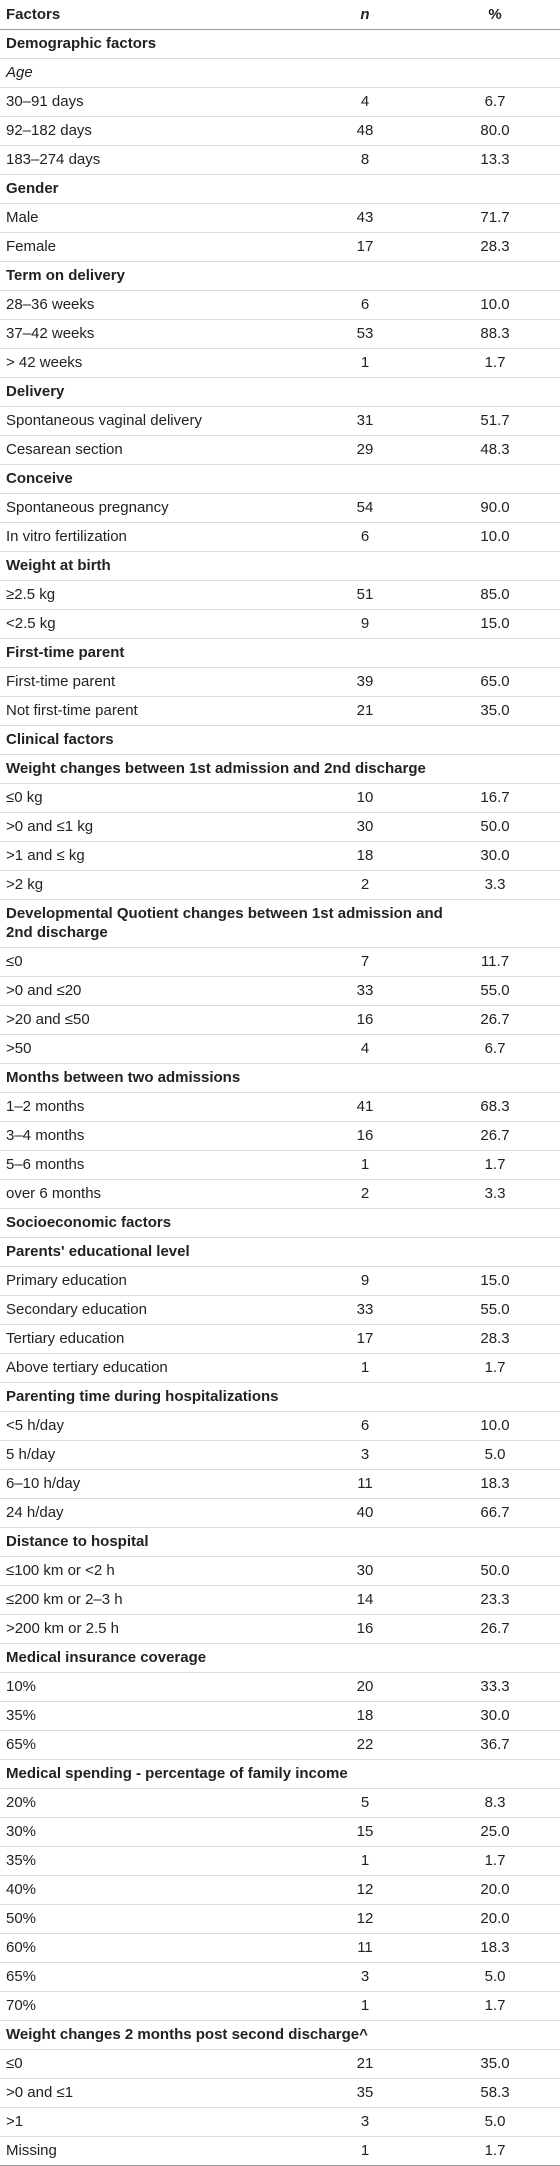  I want to click on row-label: ≤200 km or 2–3 h, so click(150, 1599).